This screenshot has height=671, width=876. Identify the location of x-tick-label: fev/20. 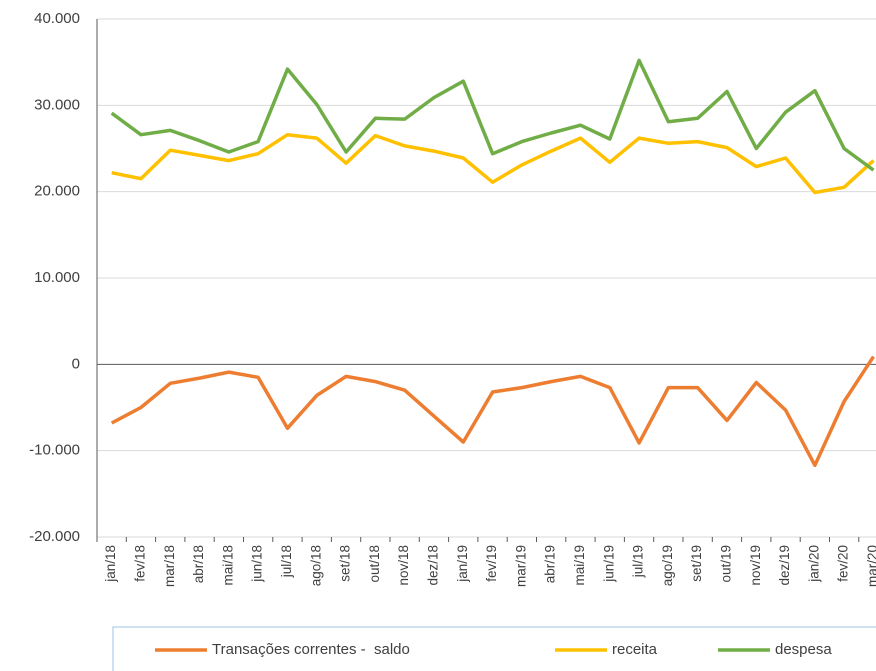
(843, 563).